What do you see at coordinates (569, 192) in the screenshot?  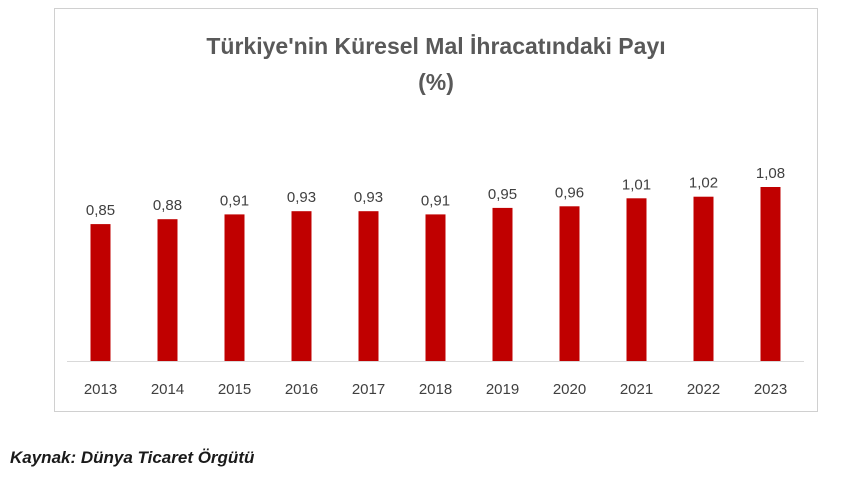 I see `data-label-2020: 0,96` at bounding box center [569, 192].